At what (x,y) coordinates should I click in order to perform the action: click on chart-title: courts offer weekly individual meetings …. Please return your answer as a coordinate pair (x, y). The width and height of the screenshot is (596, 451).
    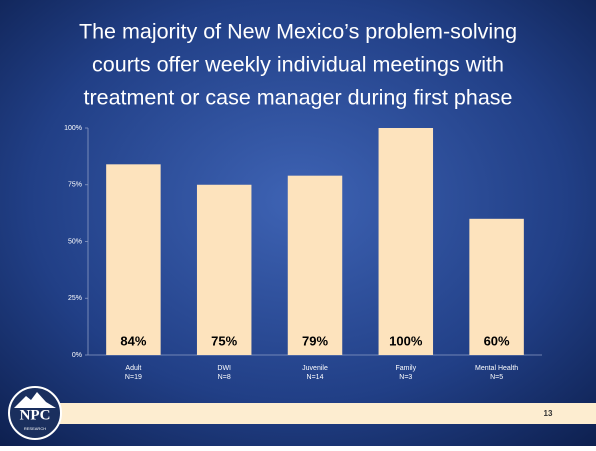
    Looking at the image, I should click on (298, 65).